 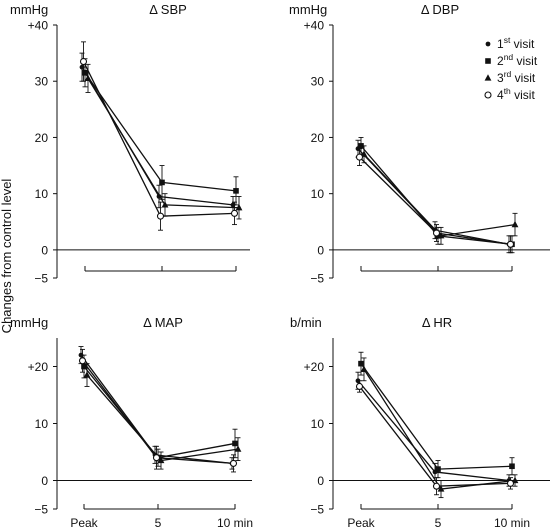 What do you see at coordinates (516, 77) in the screenshot?
I see `legend-label: 3rd visit` at bounding box center [516, 77].